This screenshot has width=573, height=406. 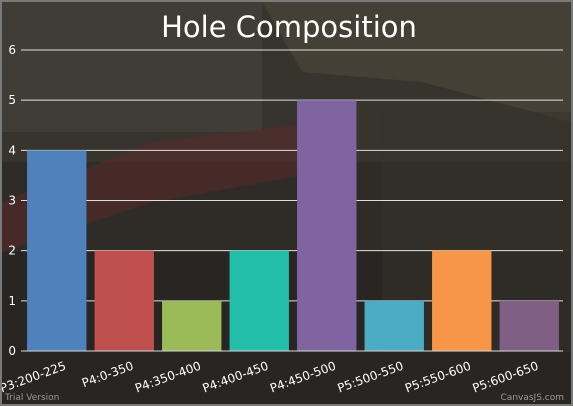 What do you see at coordinates (12, 50) in the screenshot?
I see `y-tick-label: 6` at bounding box center [12, 50].